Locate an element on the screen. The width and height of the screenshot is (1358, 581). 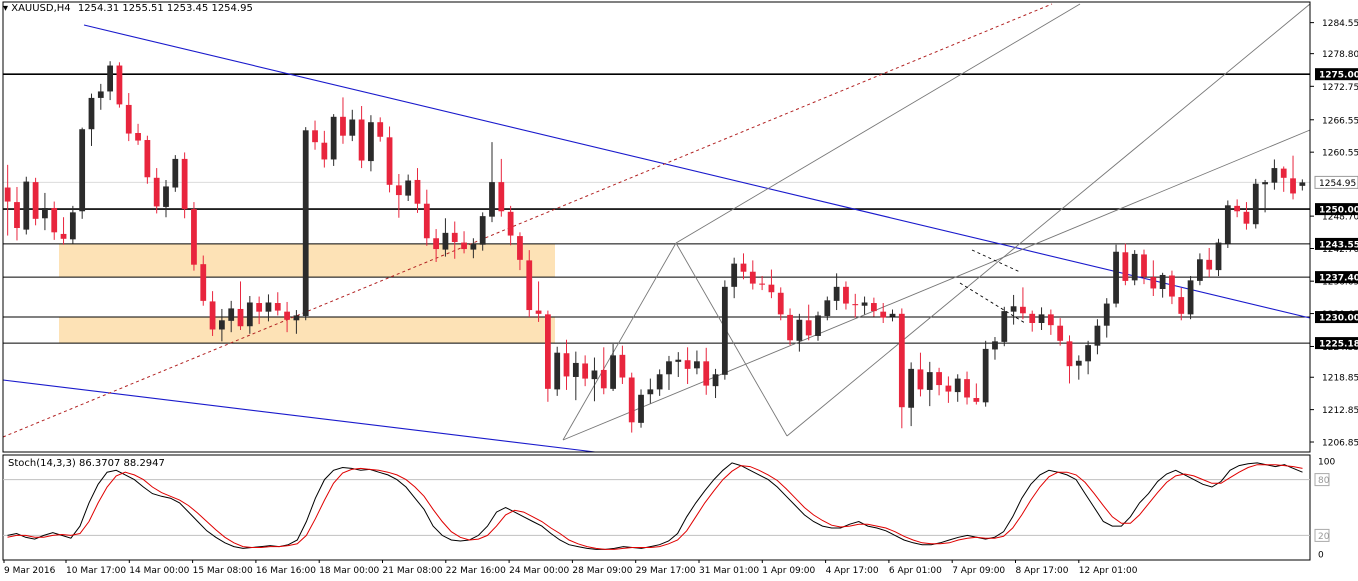
x-tick-label: 9 Mar 2016 is located at coordinates (30, 571).